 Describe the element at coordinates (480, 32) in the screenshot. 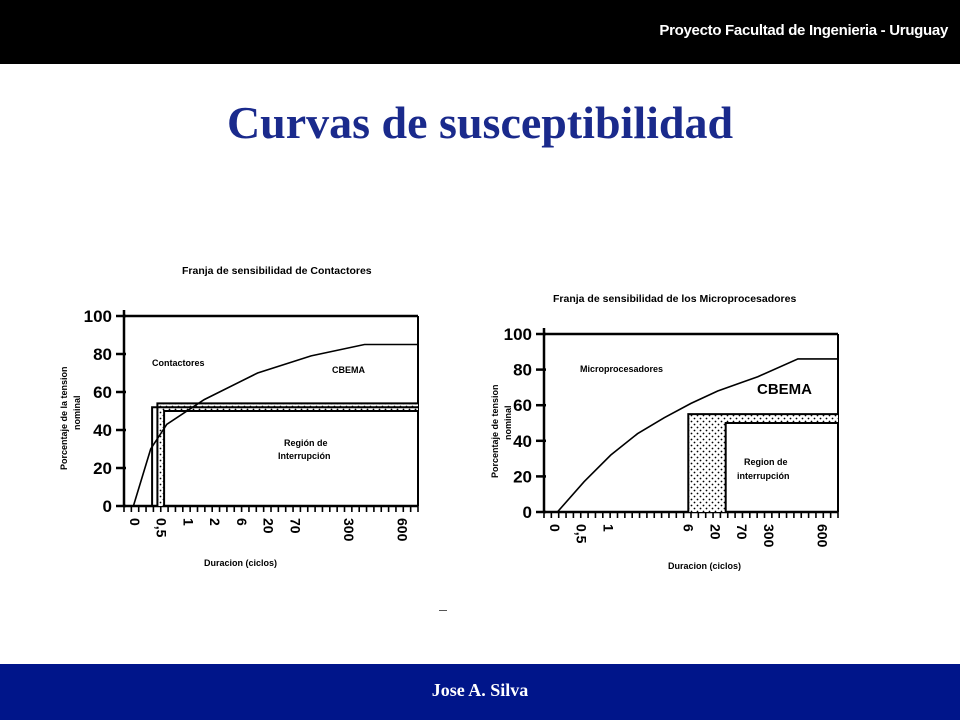

I see `header-bar` at that location.